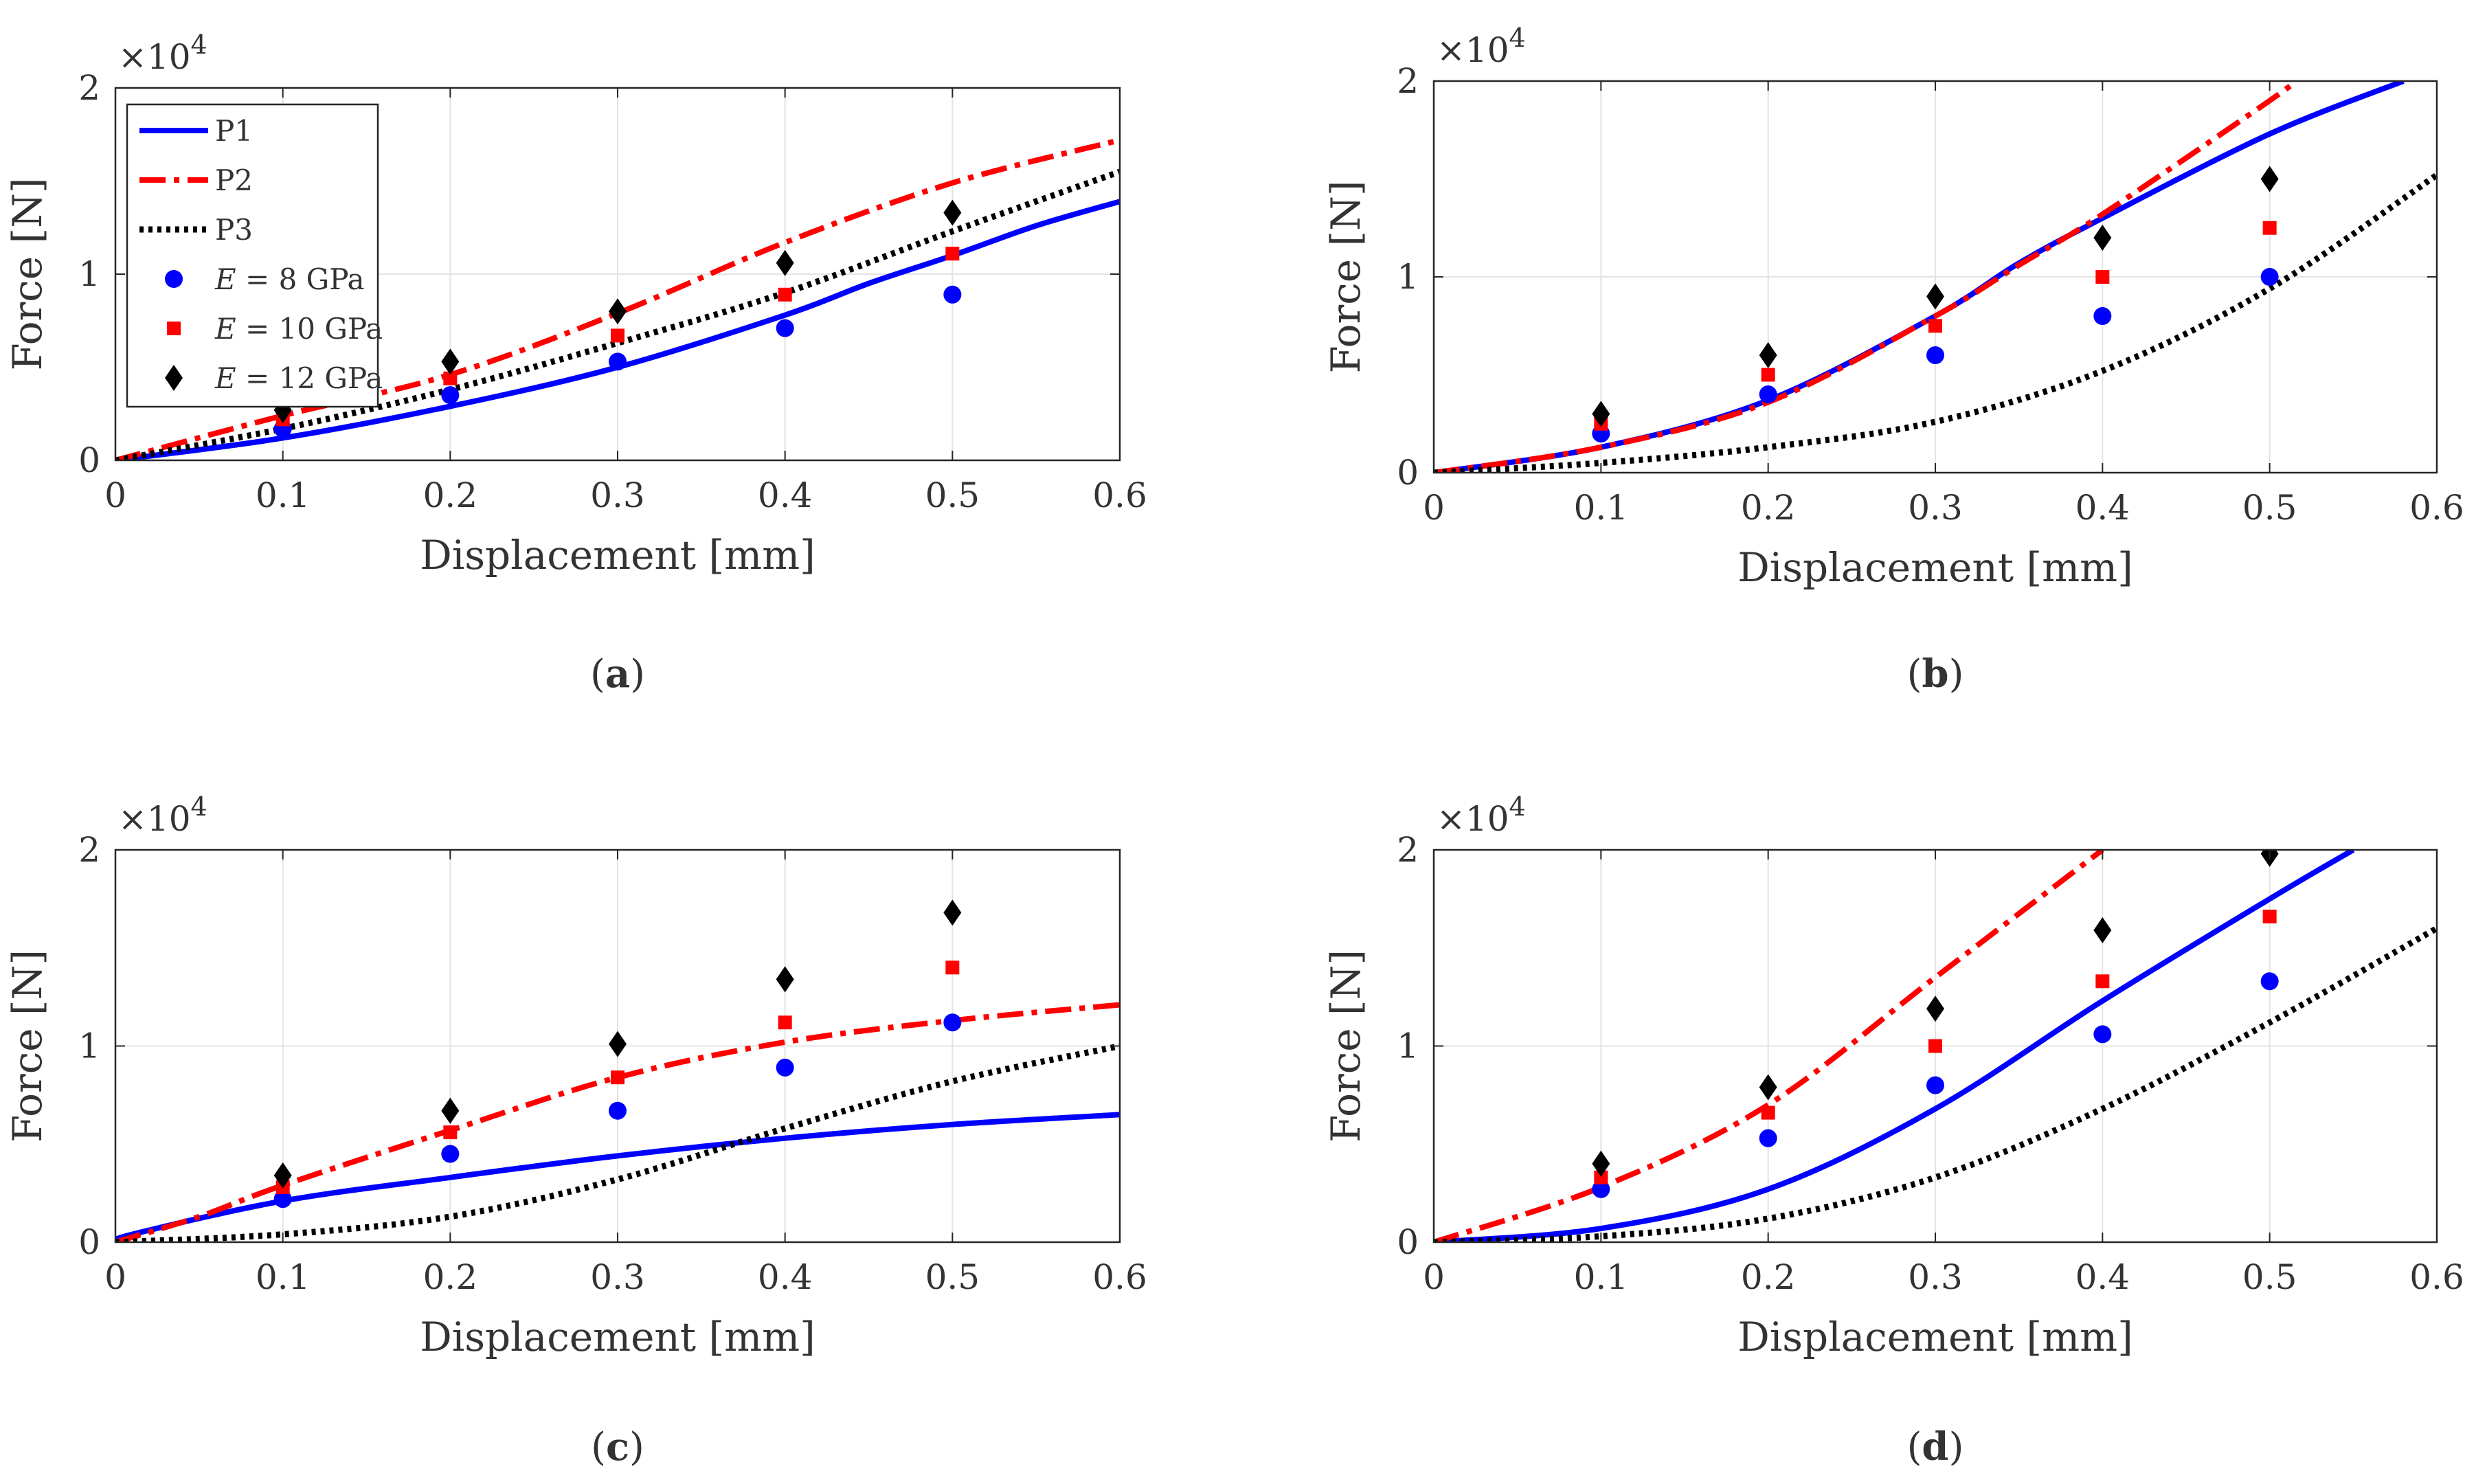  I want to click on panel-label: (d), so click(1936, 1447).